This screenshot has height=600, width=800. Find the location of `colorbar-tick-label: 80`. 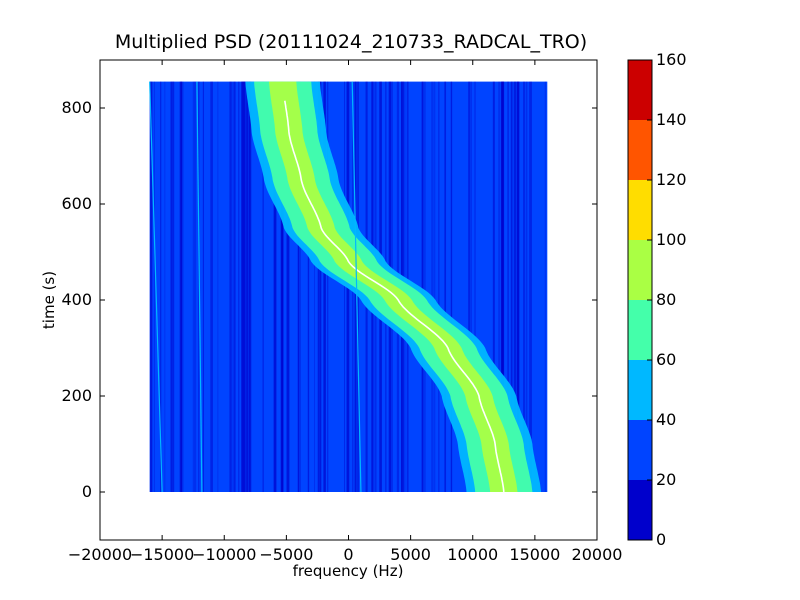

colorbar-tick-label: 80 is located at coordinates (666, 299).